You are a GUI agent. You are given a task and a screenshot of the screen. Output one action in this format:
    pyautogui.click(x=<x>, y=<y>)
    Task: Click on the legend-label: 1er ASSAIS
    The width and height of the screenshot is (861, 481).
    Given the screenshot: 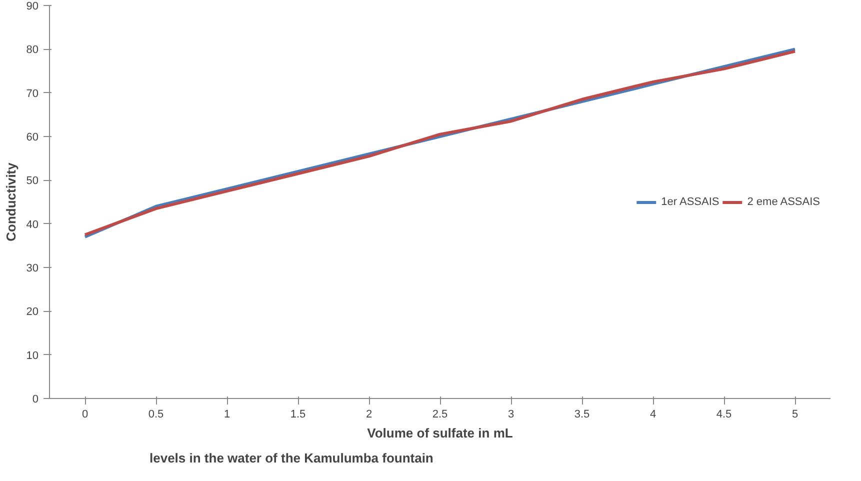 What is the action you would take?
    pyautogui.click(x=690, y=202)
    